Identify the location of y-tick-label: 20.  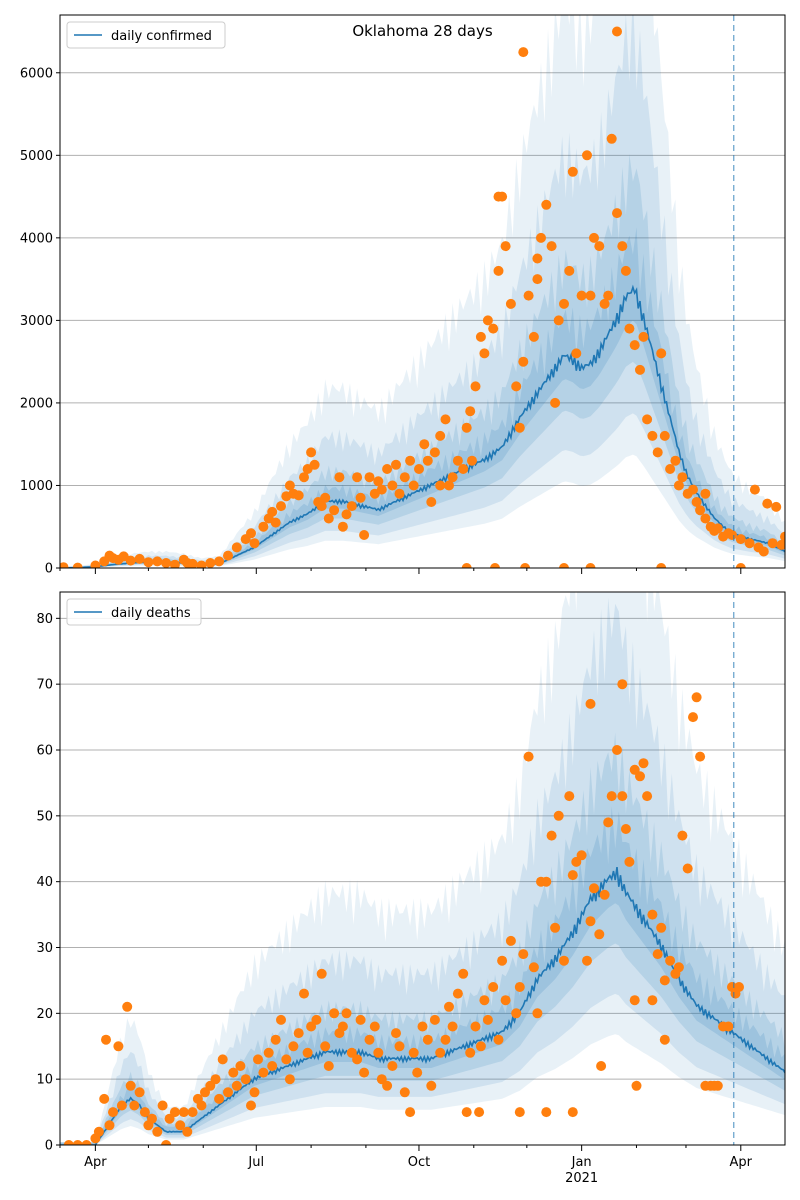
(44, 1014).